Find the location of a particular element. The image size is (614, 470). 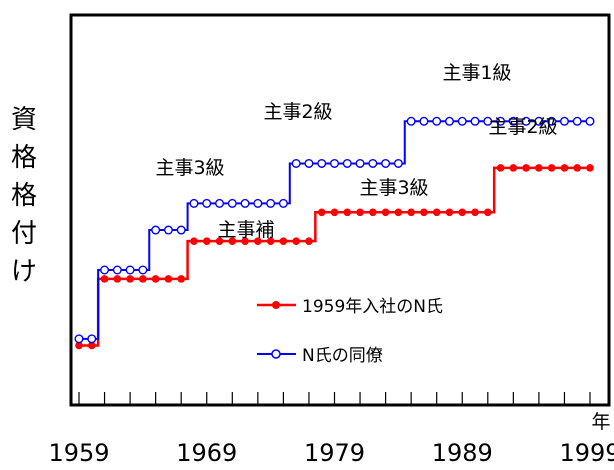

legend-marker-colleague is located at coordinates (276, 354).